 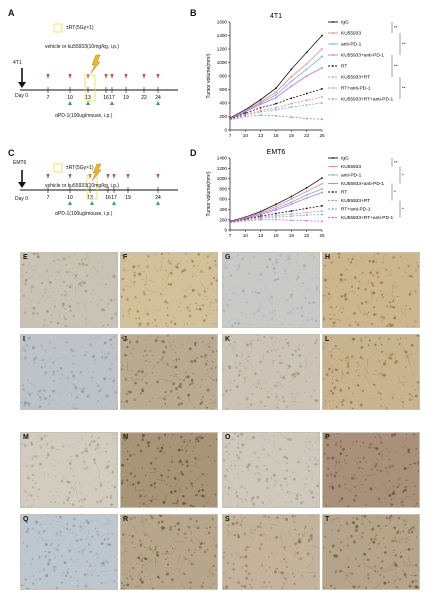 What do you see at coordinates (17, 63) in the screenshot?
I see `cell-label-a: 4T1` at bounding box center [17, 63].